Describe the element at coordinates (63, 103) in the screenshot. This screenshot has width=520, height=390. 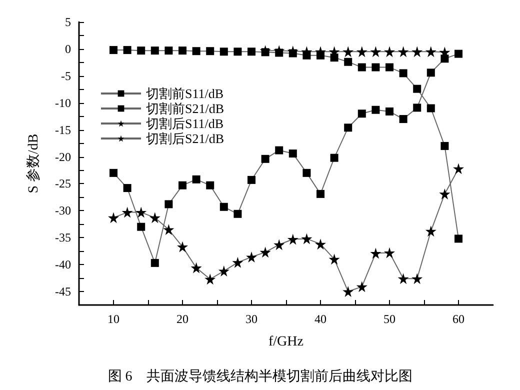
I see `y-tick-label: -10` at that location.